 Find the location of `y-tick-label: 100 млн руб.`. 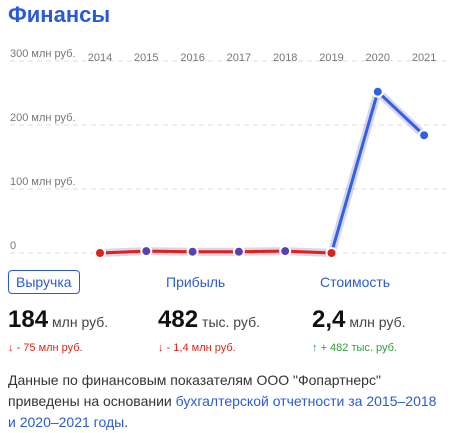

y-tick-label: 100 млн руб. is located at coordinates (43, 182).